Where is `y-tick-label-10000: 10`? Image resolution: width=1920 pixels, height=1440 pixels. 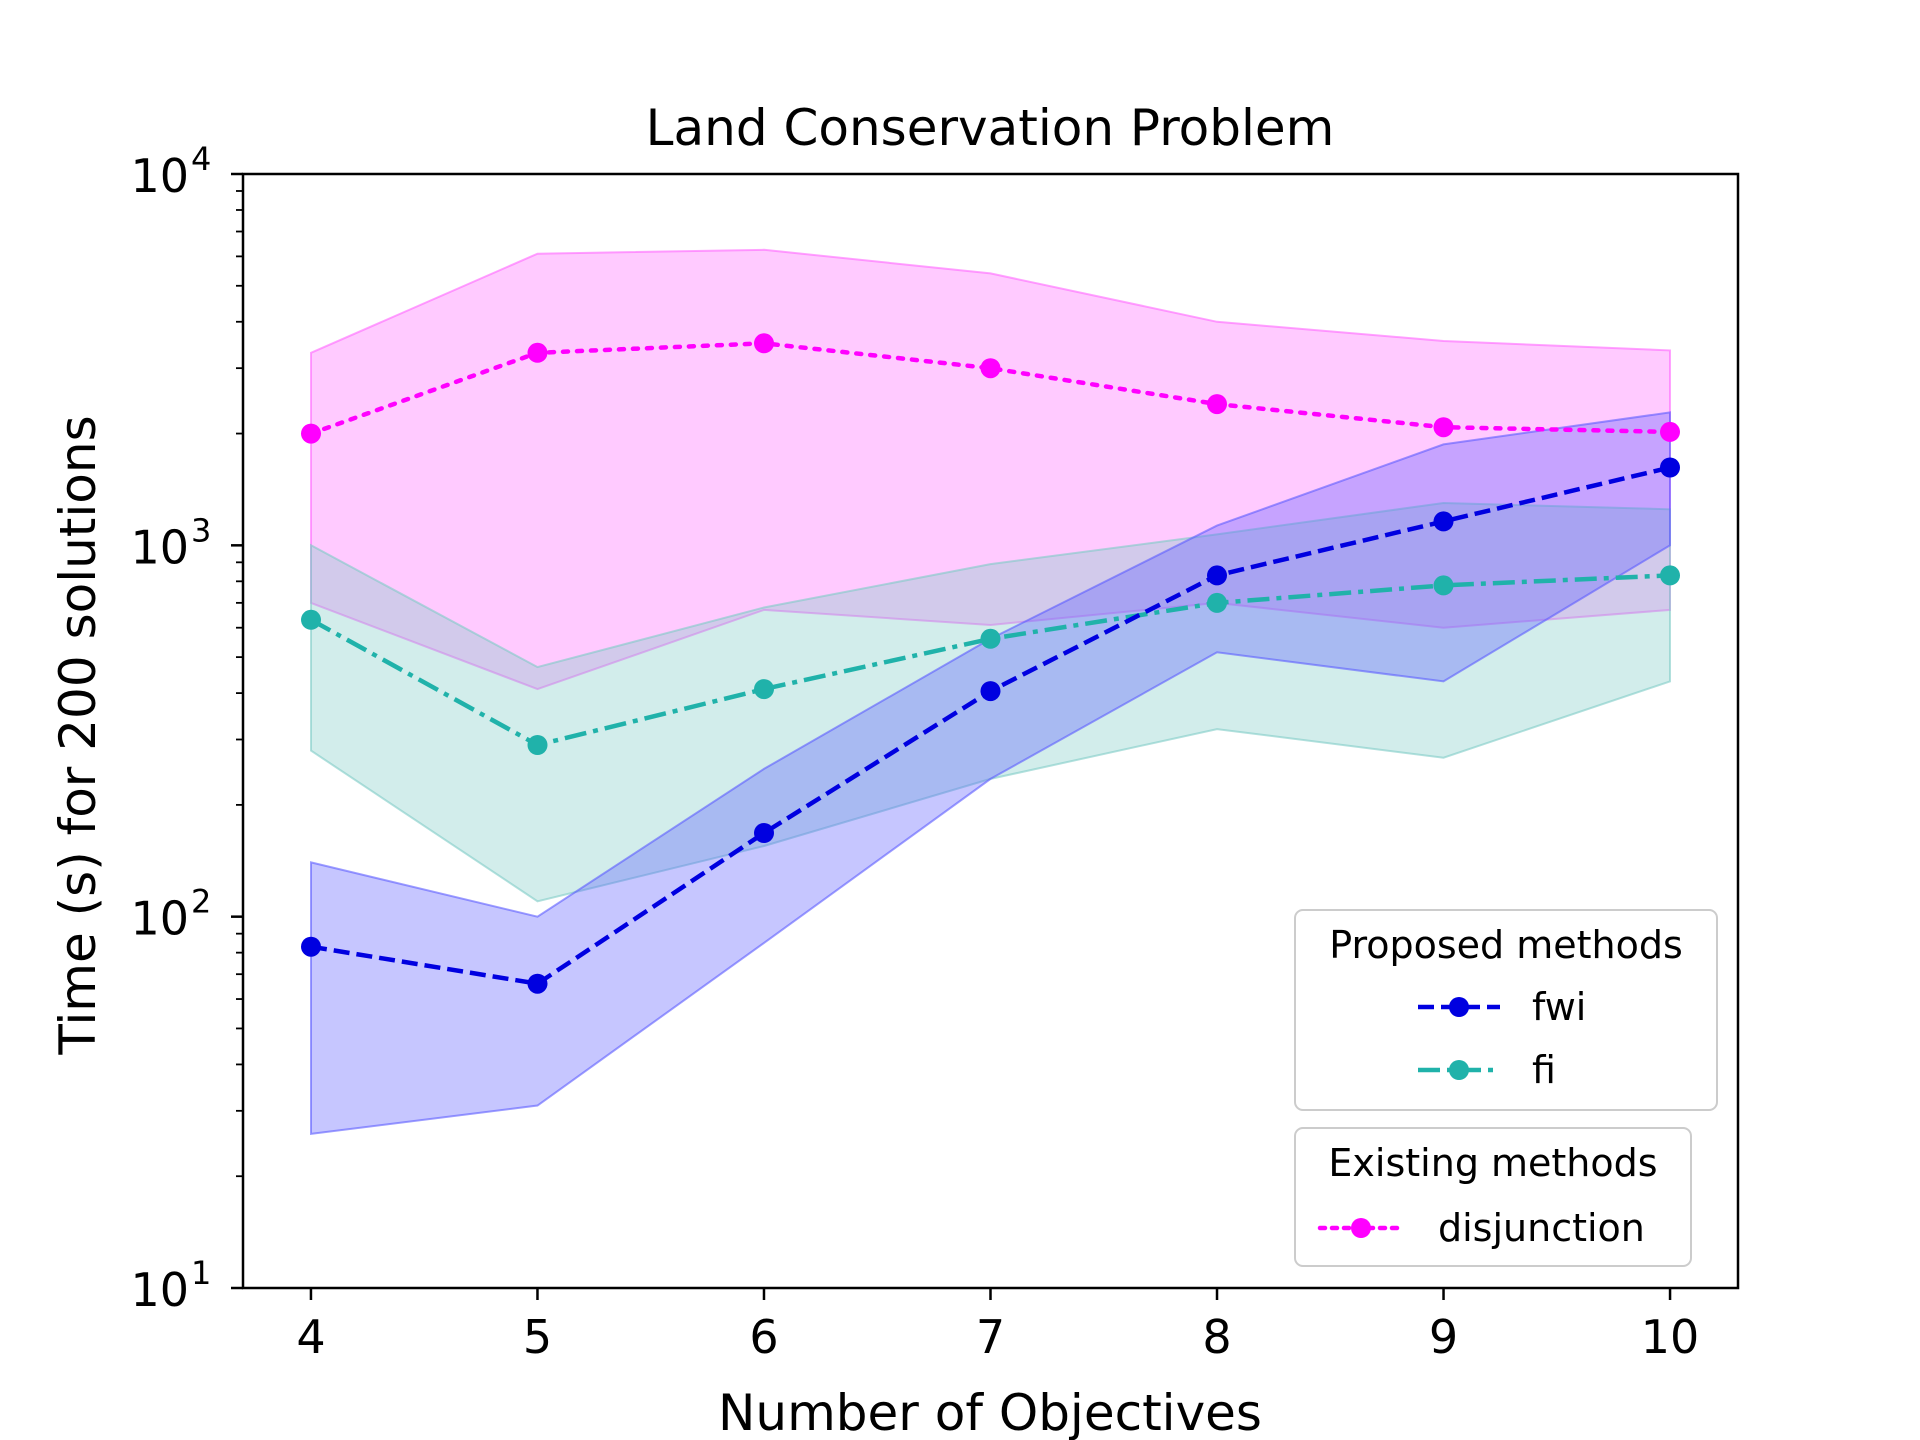 y-tick-label-10000: 10 is located at coordinates (159, 176).